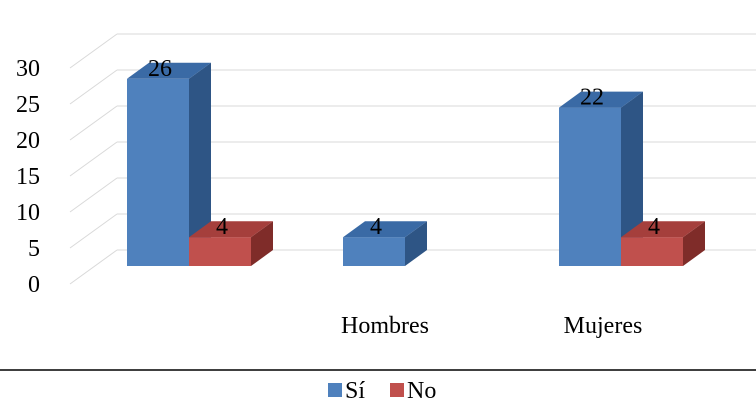 The height and width of the screenshot is (408, 756). What do you see at coordinates (385, 326) in the screenshot?
I see `category-label: Hombres` at bounding box center [385, 326].